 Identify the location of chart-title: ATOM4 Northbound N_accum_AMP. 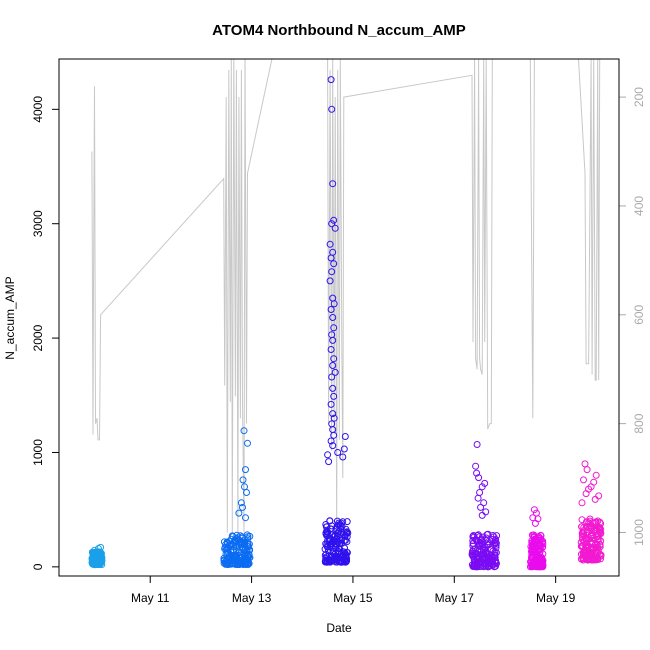
(339, 30).